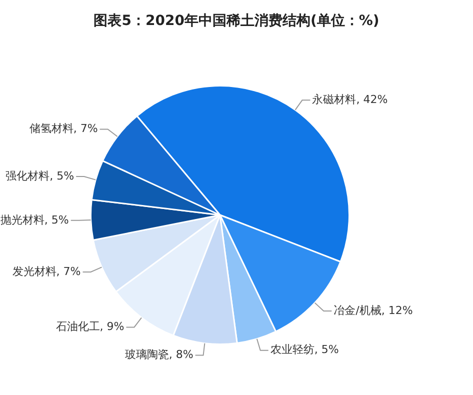 This screenshot has width=473, height=395. Describe the element at coordinates (34, 219) in the screenshot. I see `slice-label: 抛光材料, 5%` at that location.